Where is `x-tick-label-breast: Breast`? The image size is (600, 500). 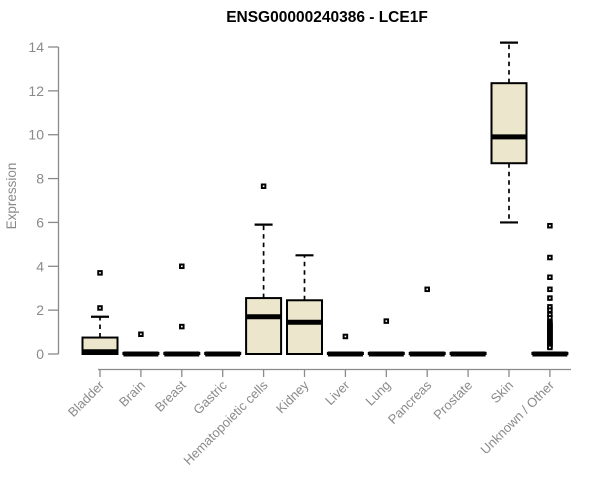
x-tick-label-breast: Breast is located at coordinates (170, 395).